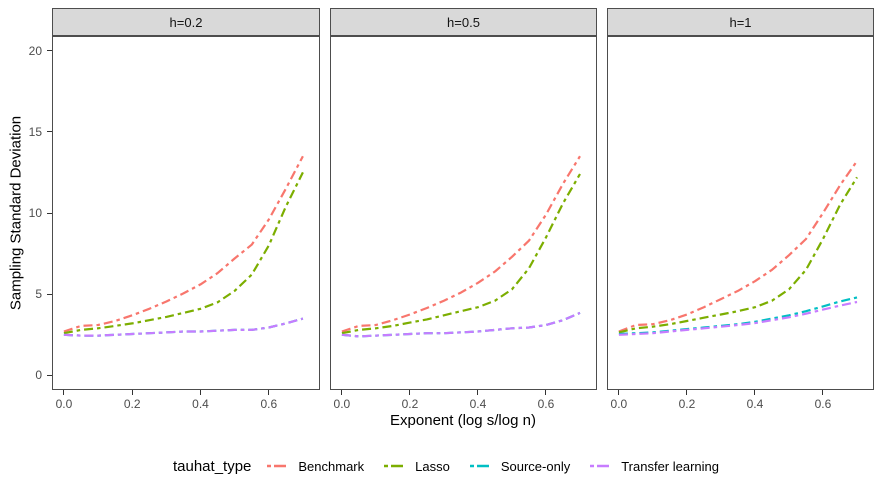  What do you see at coordinates (535, 466) in the screenshot?
I see `legend-label: Source-only` at bounding box center [535, 466].